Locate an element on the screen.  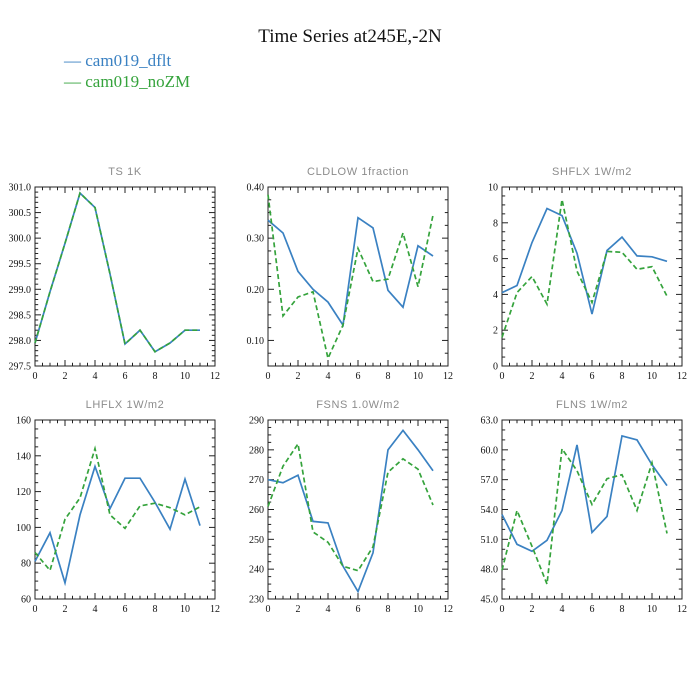
subplot-title: TS 1K is located at coordinates (125, 172).